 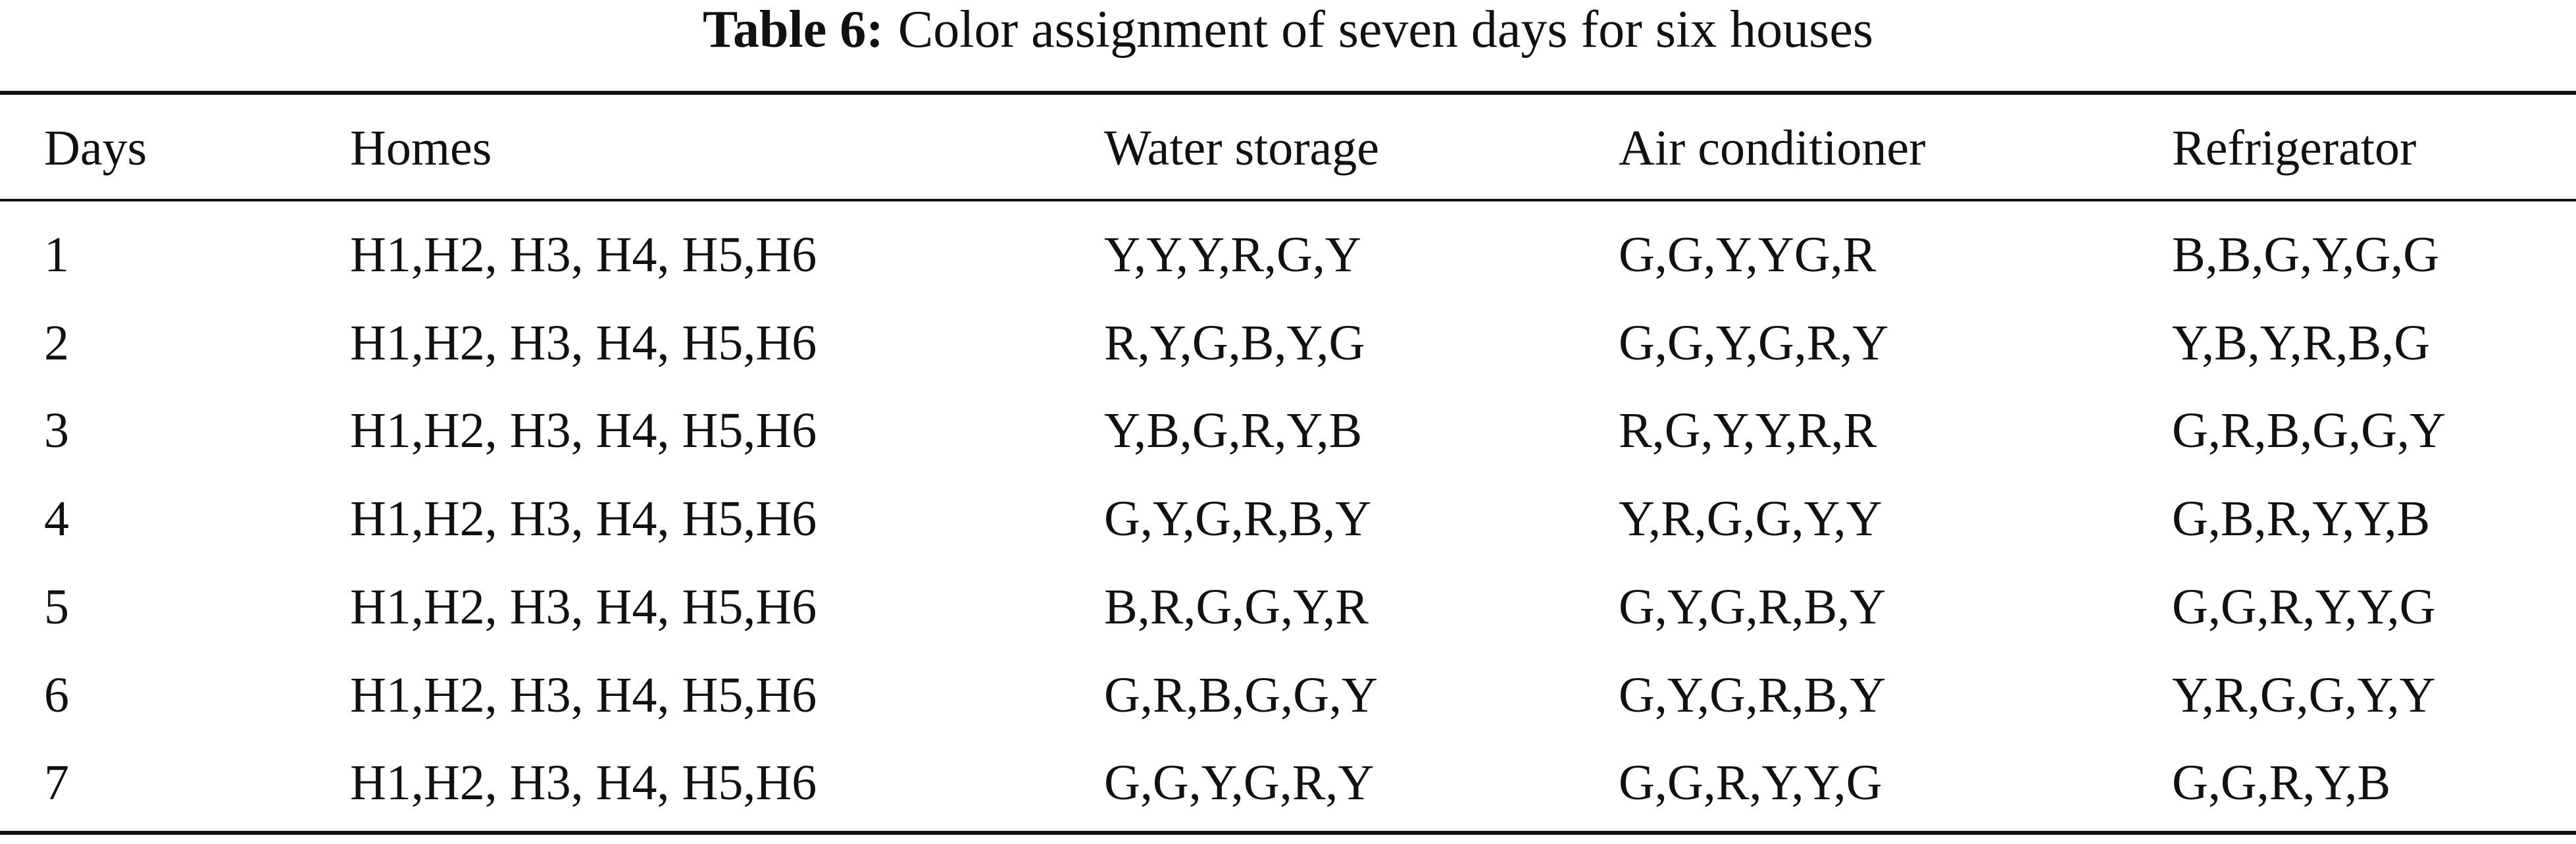 What do you see at coordinates (1234, 343) in the screenshot?
I see `table-cell: R,Y,G,B,Y,G` at bounding box center [1234, 343].